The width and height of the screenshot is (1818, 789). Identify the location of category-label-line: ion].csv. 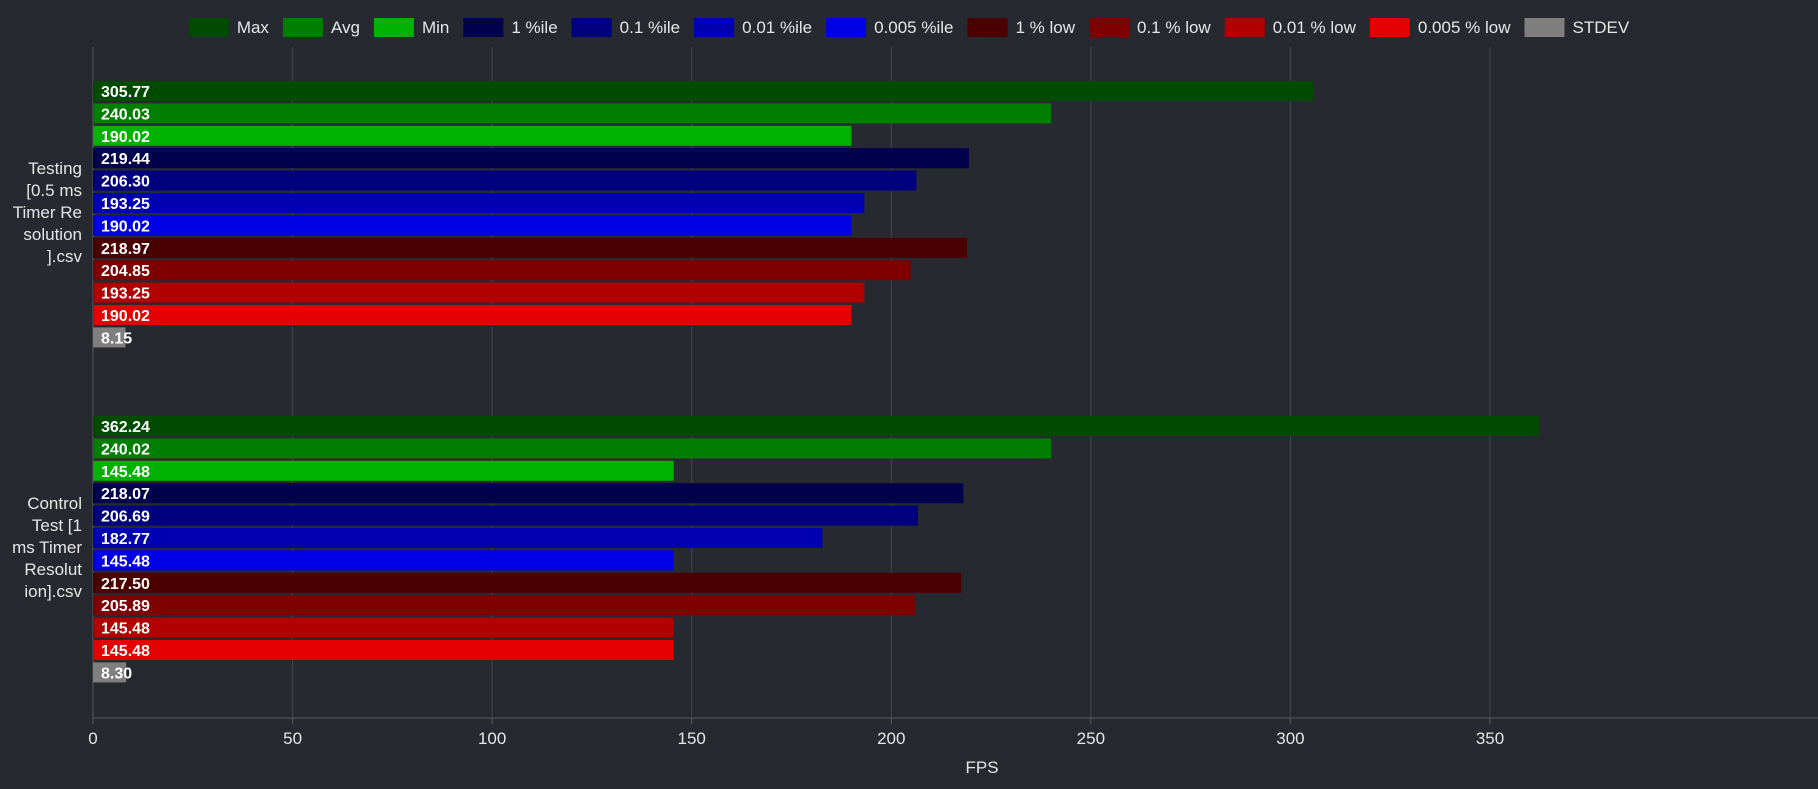
(53, 591).